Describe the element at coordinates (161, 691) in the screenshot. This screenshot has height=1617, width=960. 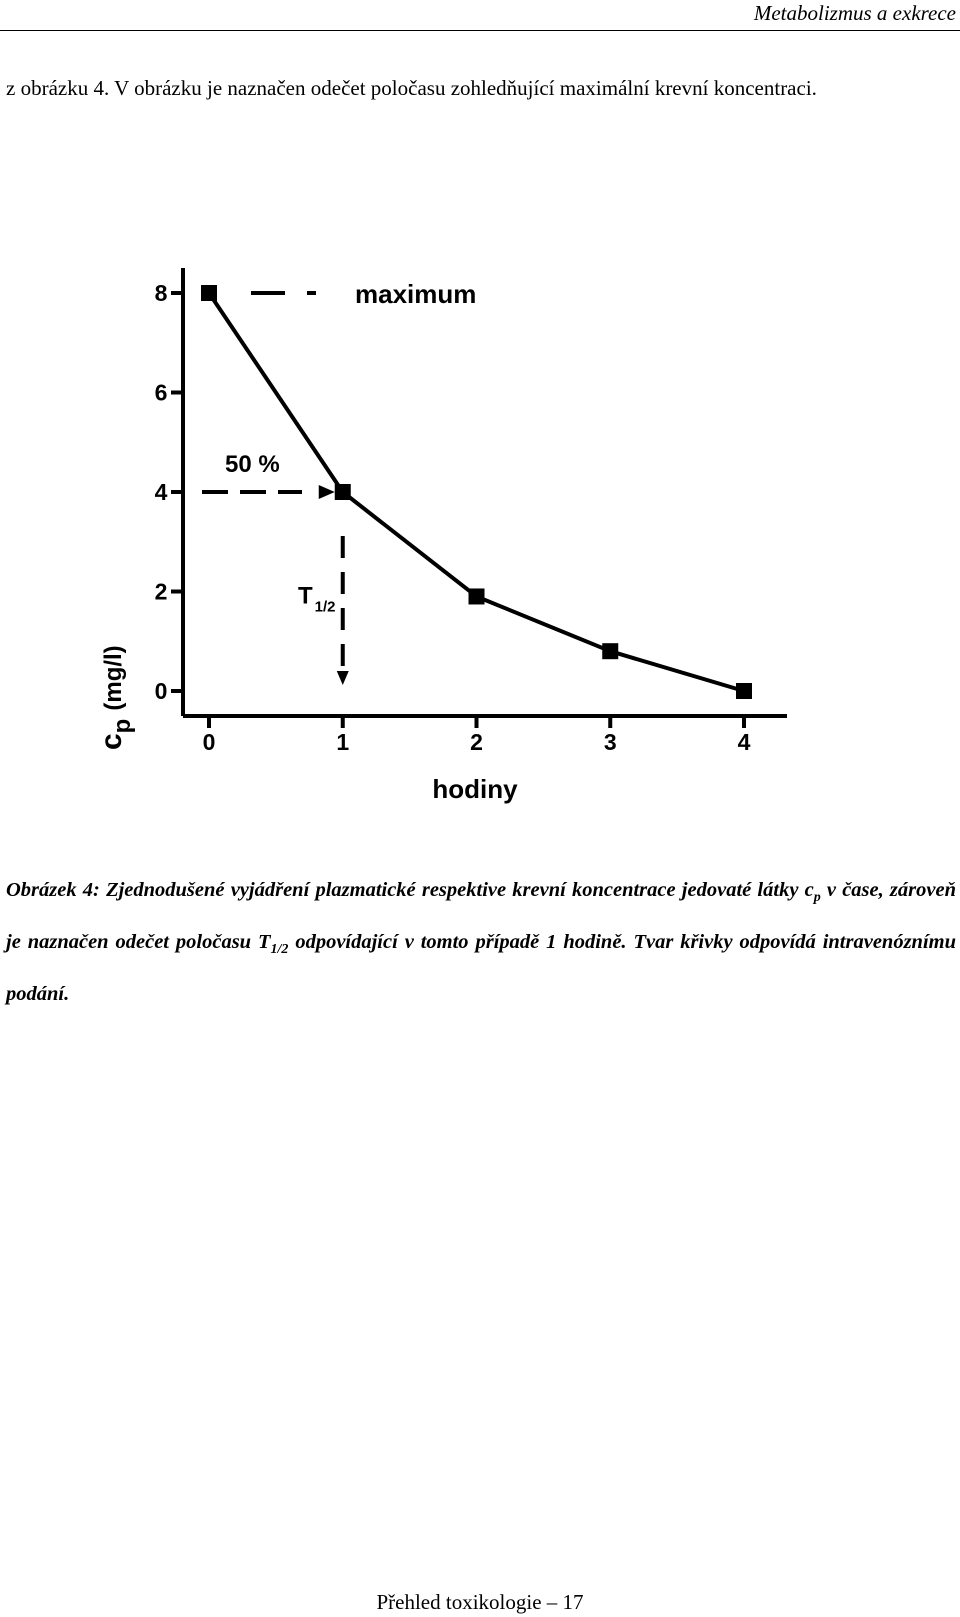
I see `y-tick-label: 0` at that location.